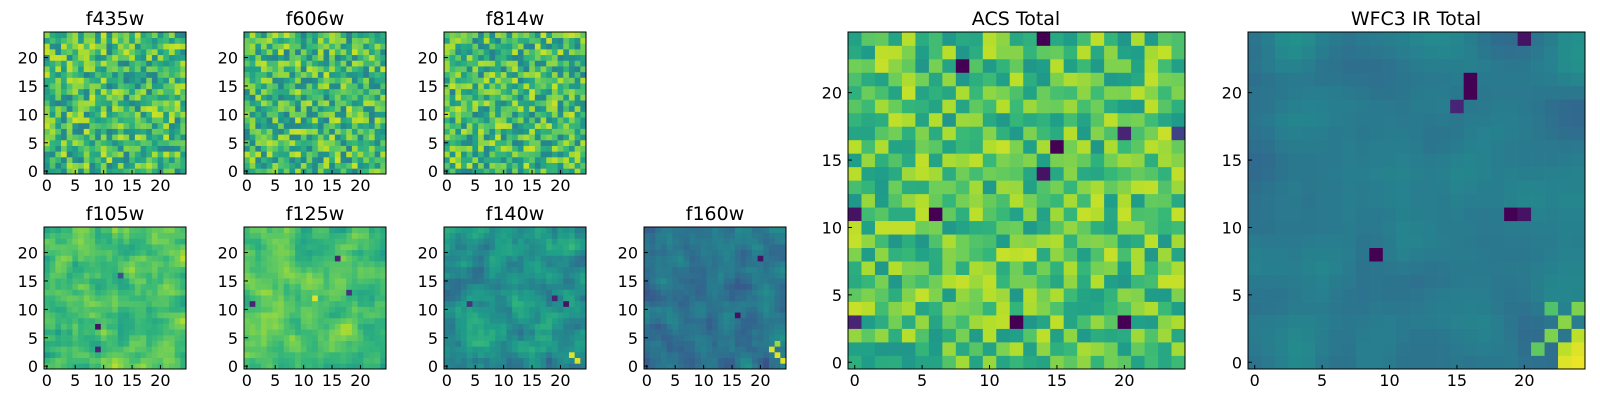 The width and height of the screenshot is (1600, 400). I want to click on y-tick-label: 10, so click(428, 114).